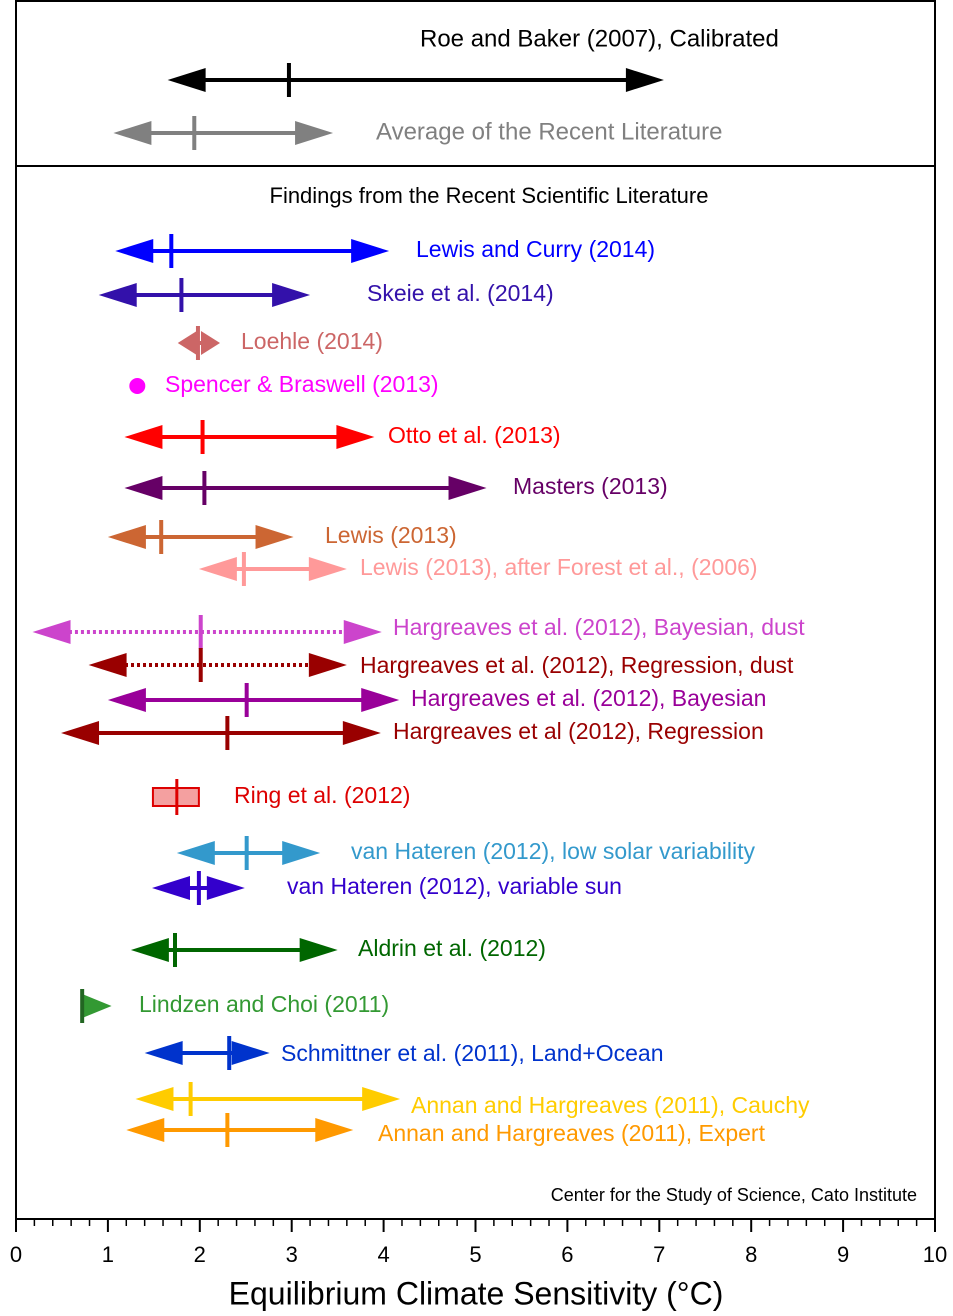 This screenshot has width=953, height=1316. What do you see at coordinates (476, 1293) in the screenshot?
I see `x-axis-title: Equilibrium Climate Sensitivity (°C)` at bounding box center [476, 1293].